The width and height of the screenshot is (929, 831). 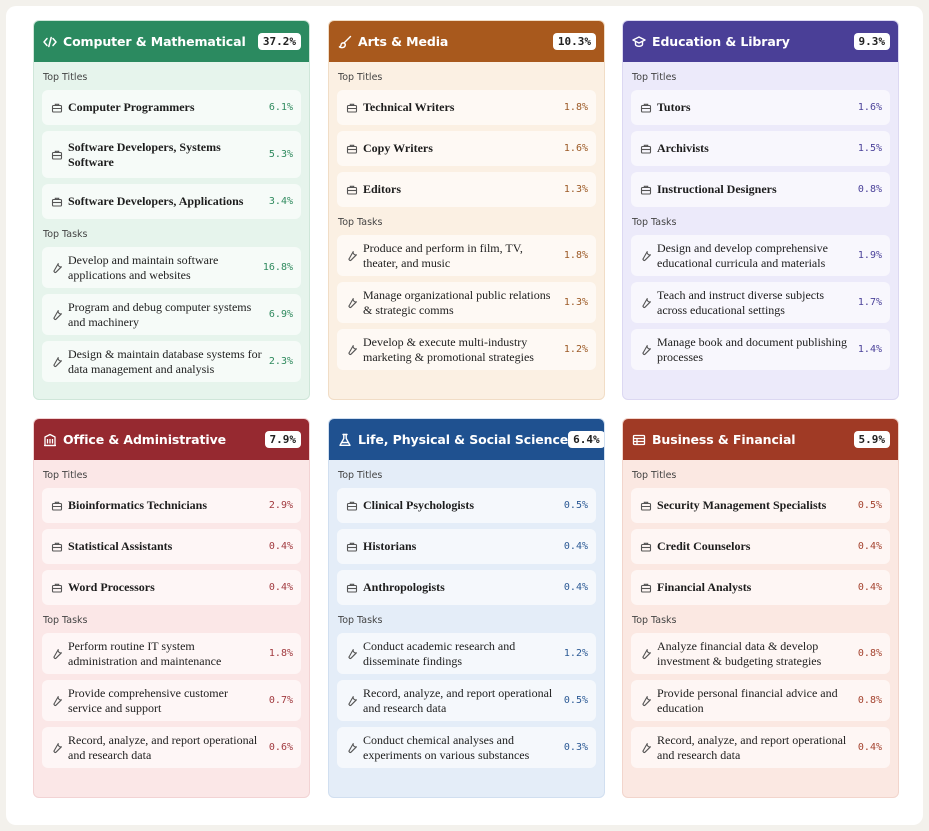 I want to click on card-title: Life, Physical & Social Science, so click(x=463, y=439).